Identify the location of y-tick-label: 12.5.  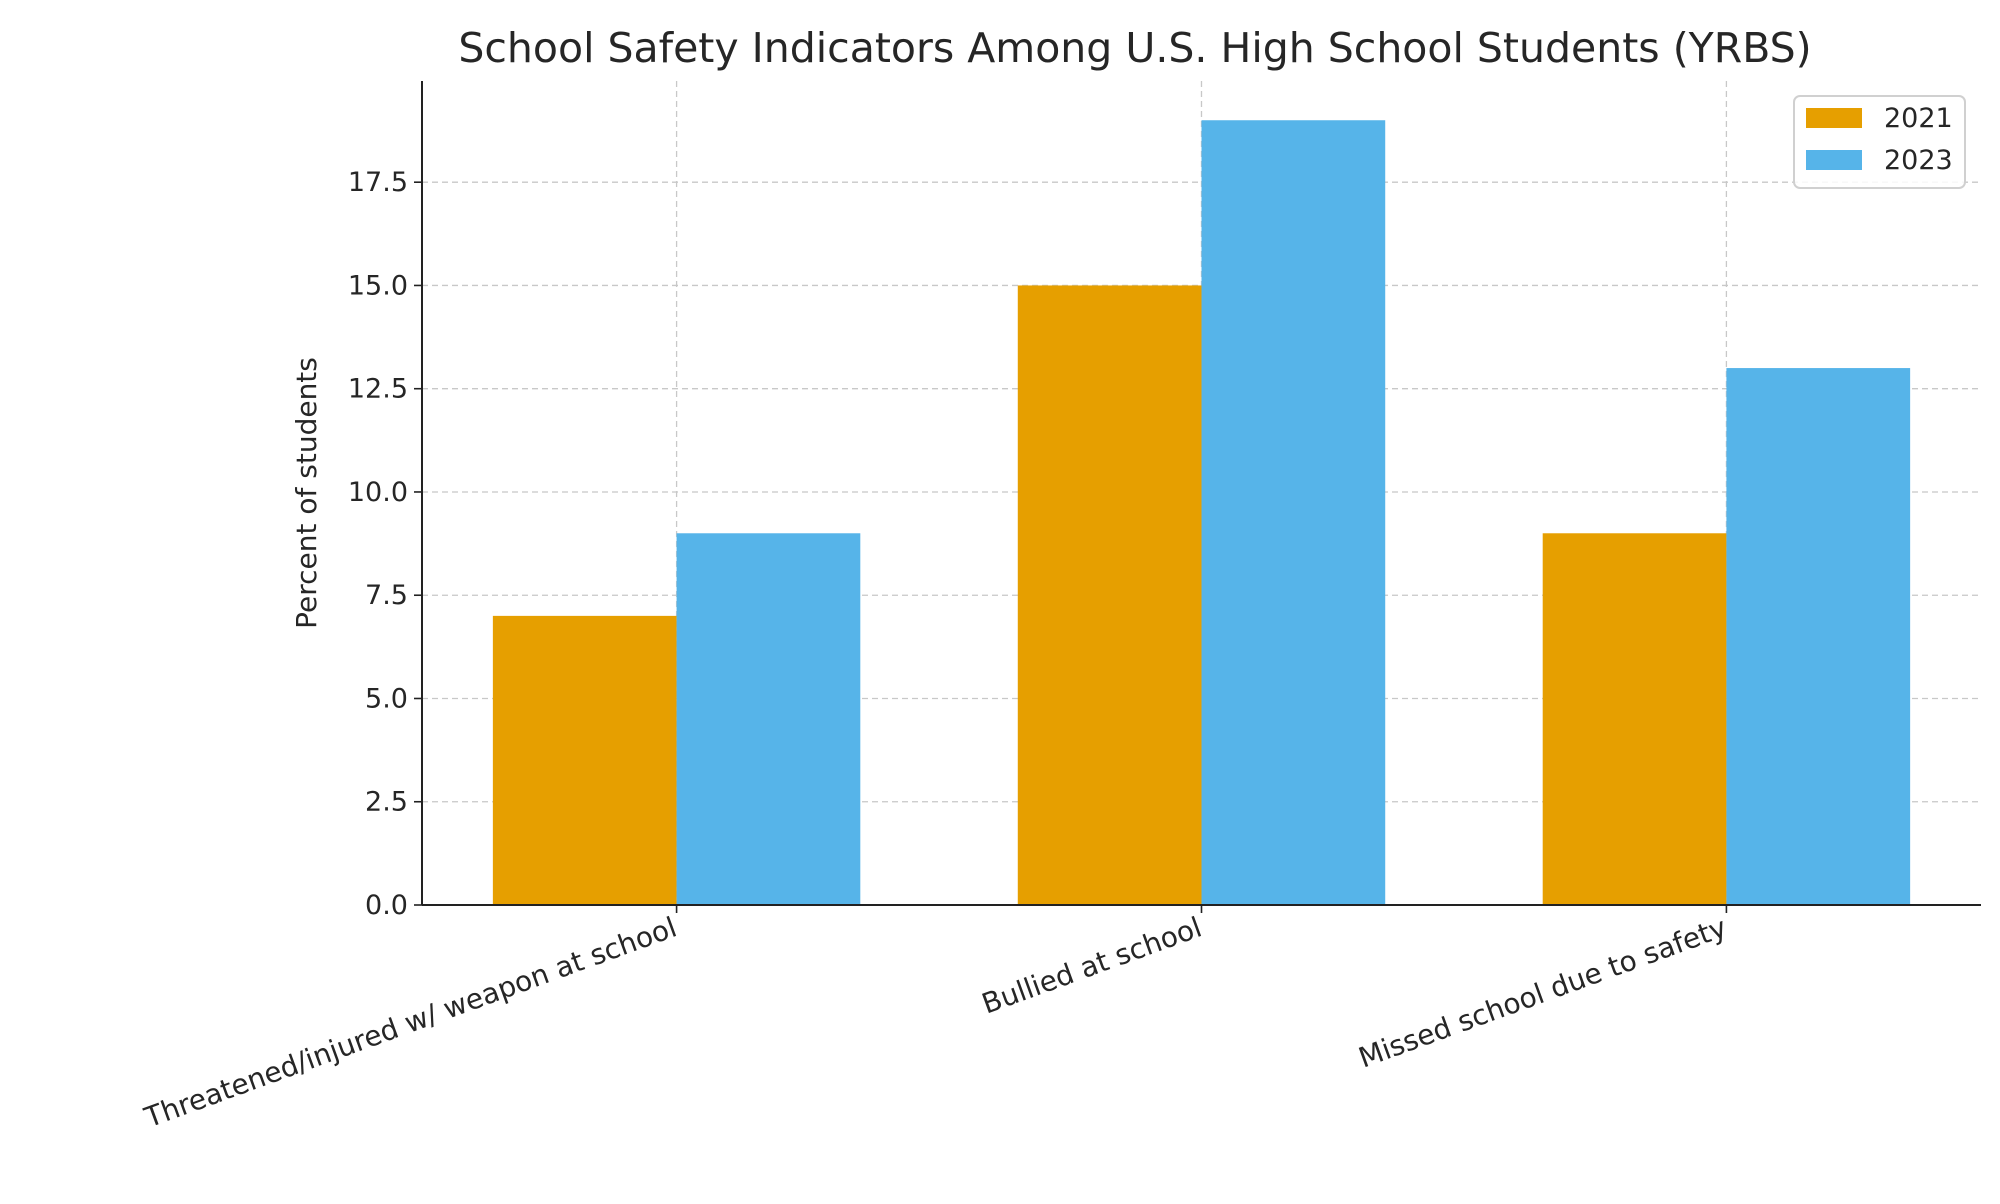
(378, 389).